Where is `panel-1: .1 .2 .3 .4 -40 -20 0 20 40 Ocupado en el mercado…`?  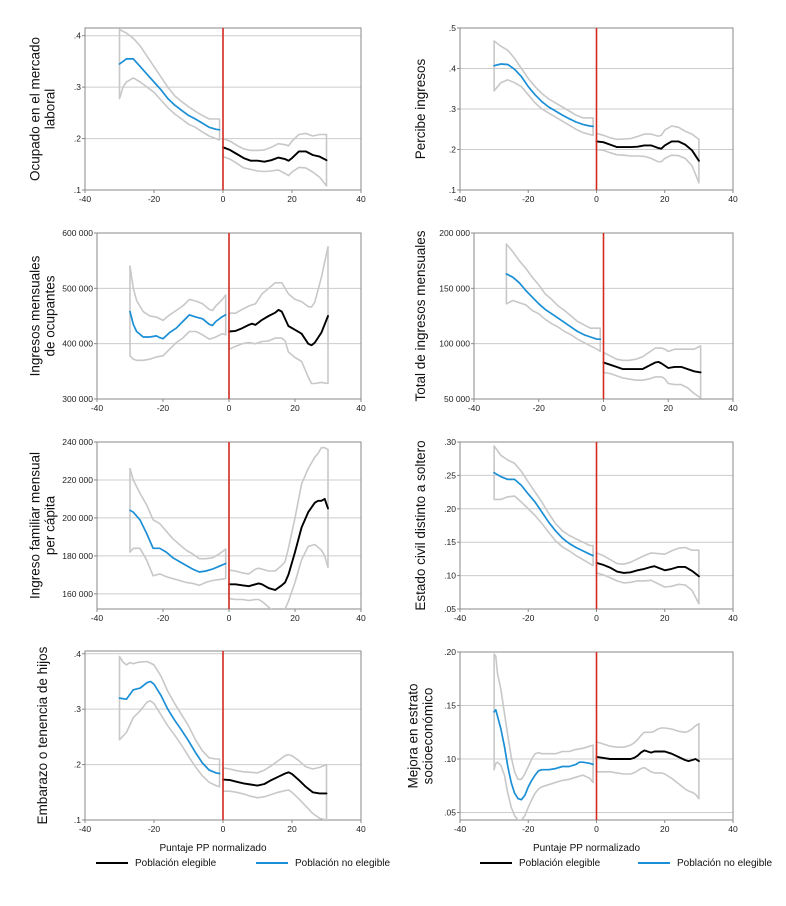
panel-1: .1 .2 .3 .4 -40 -20 0 20 40 Ocupado en el mercado… is located at coordinates (197, 115).